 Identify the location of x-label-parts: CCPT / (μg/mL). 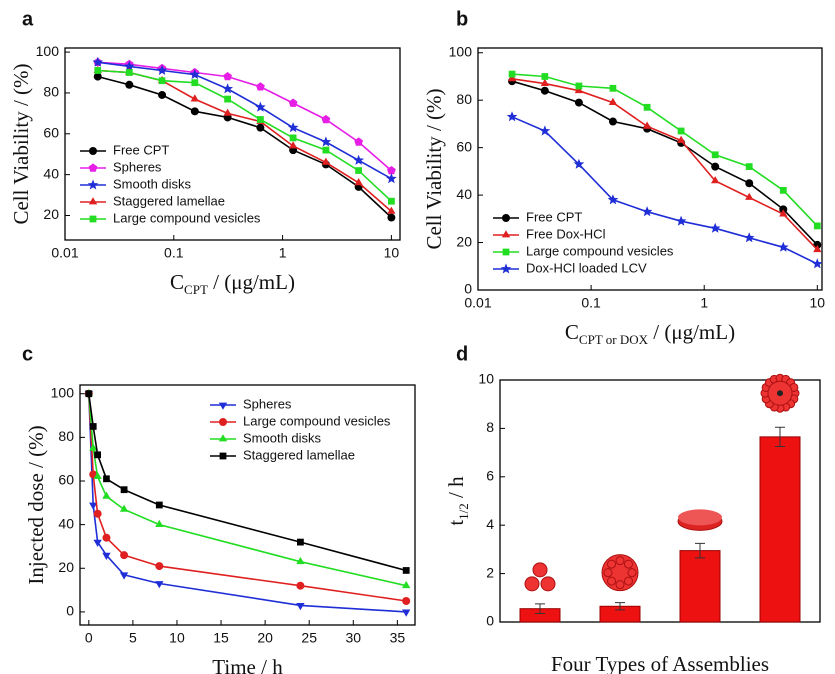
(232, 284).